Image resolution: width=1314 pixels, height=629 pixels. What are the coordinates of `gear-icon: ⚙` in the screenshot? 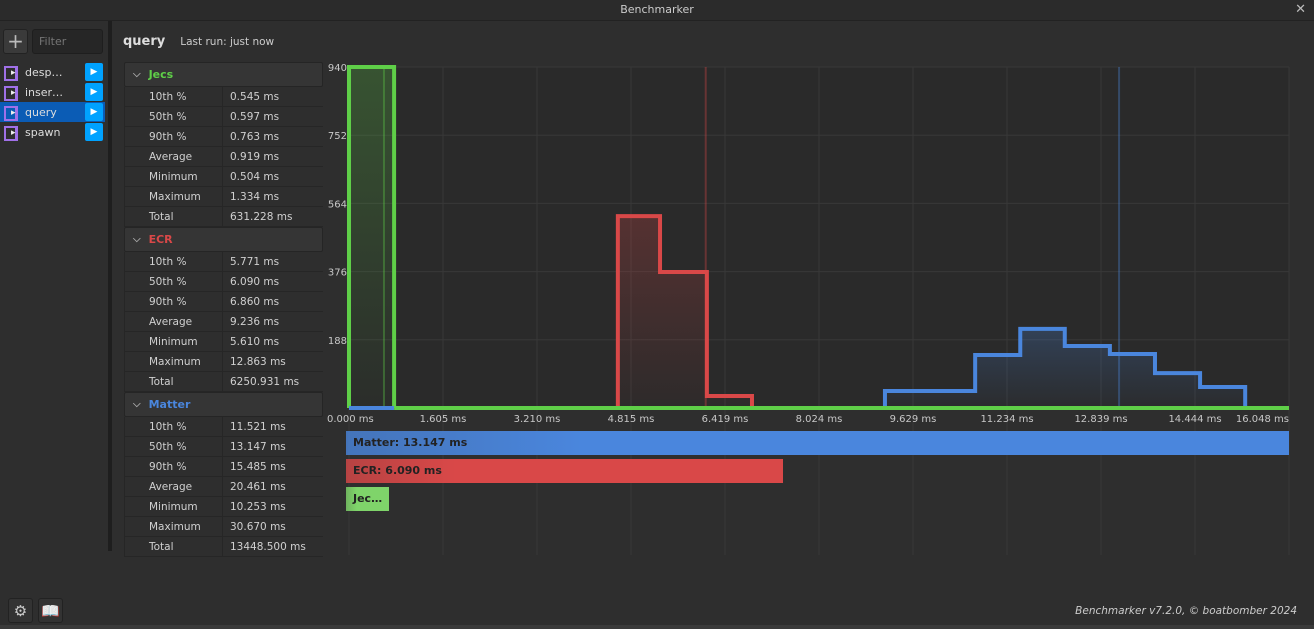 It's located at (20, 610).